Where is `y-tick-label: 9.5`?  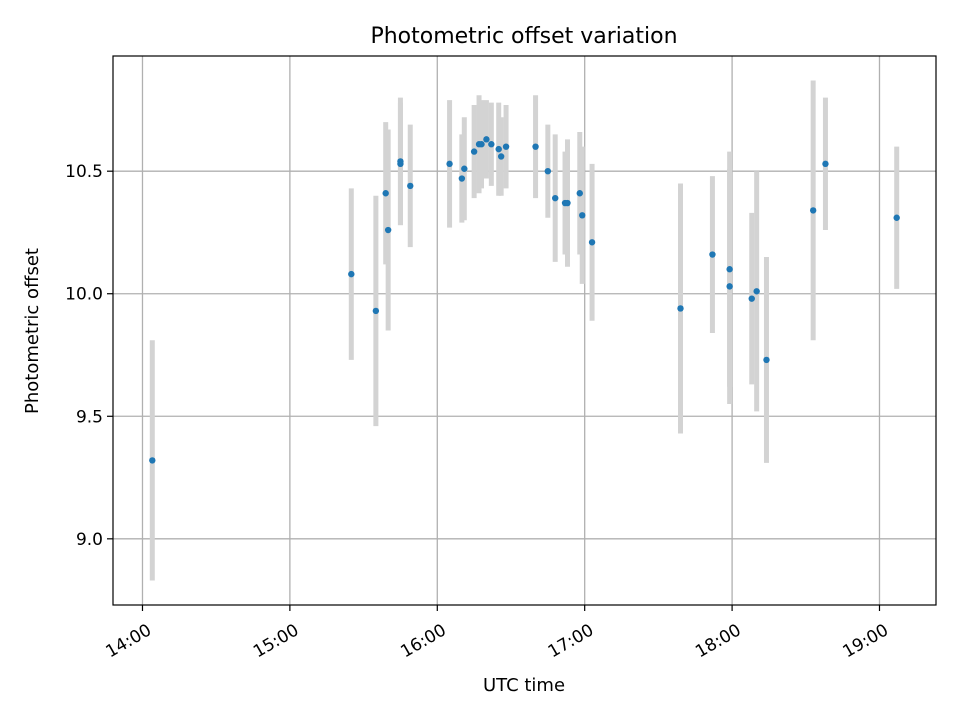 y-tick-label: 9.5 is located at coordinates (89, 417).